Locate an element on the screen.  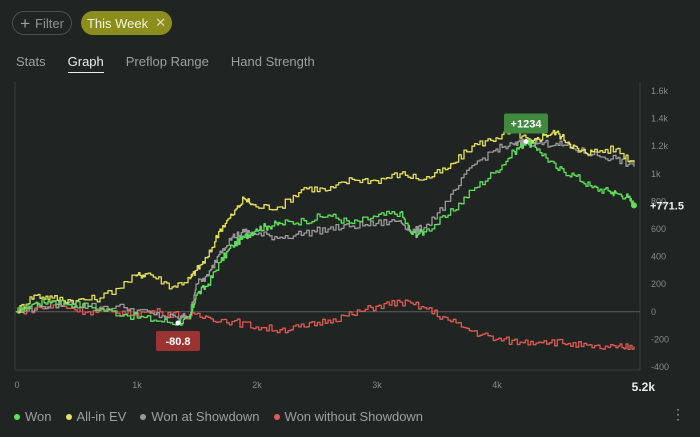
won-dot-icon is located at coordinates (17, 416).